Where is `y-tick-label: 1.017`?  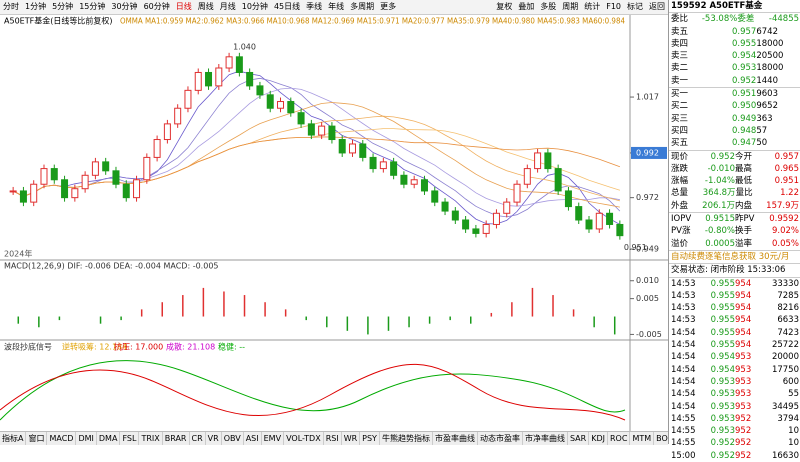
y-tick-label: 1.017 is located at coordinates (647, 97).